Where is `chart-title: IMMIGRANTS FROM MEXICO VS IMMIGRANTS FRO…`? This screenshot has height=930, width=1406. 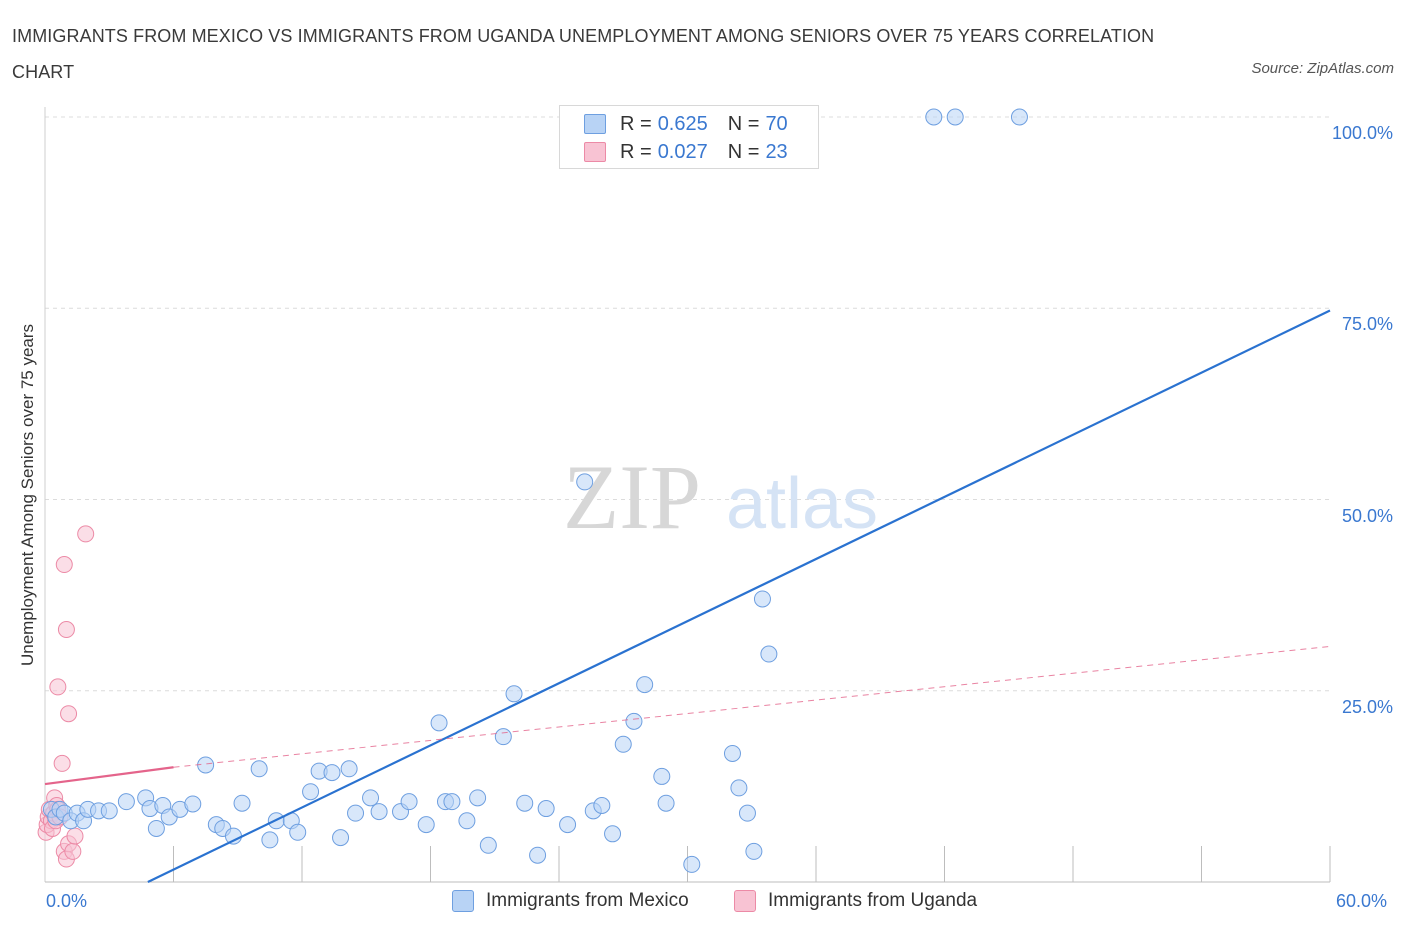 chart-title: IMMIGRANTS FROM MEXICO VS IMMIGRANTS FRO… is located at coordinates (583, 54).